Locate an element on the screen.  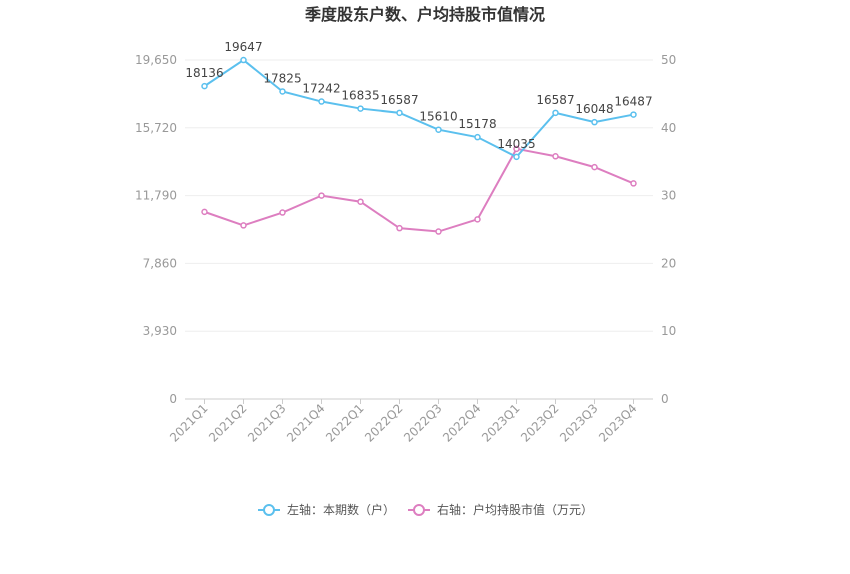
x-tick-label: 2022Q2 is located at coordinates (384, 423).